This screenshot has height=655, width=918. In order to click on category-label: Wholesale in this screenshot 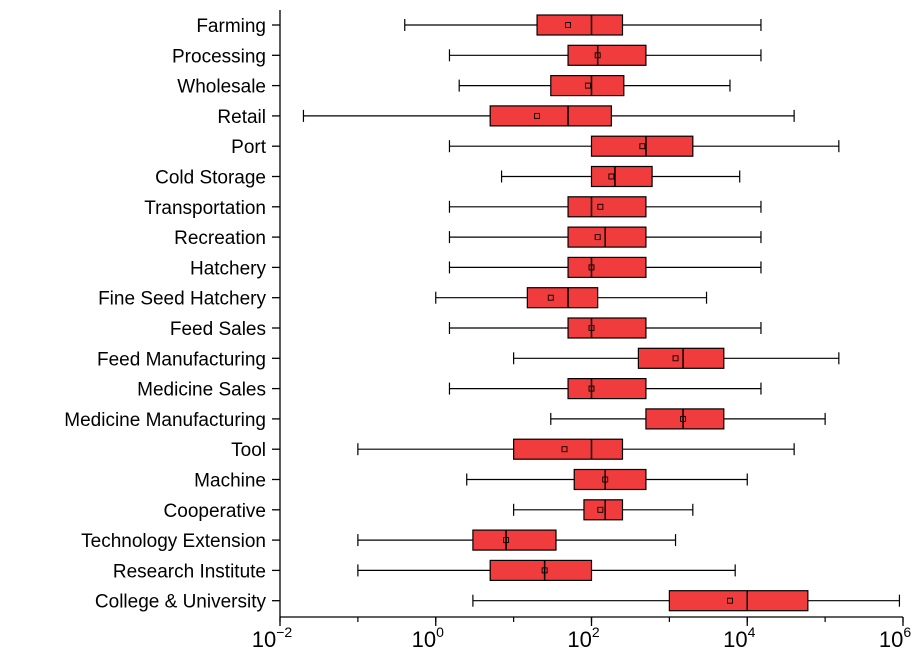, I will do `click(221, 87)`.